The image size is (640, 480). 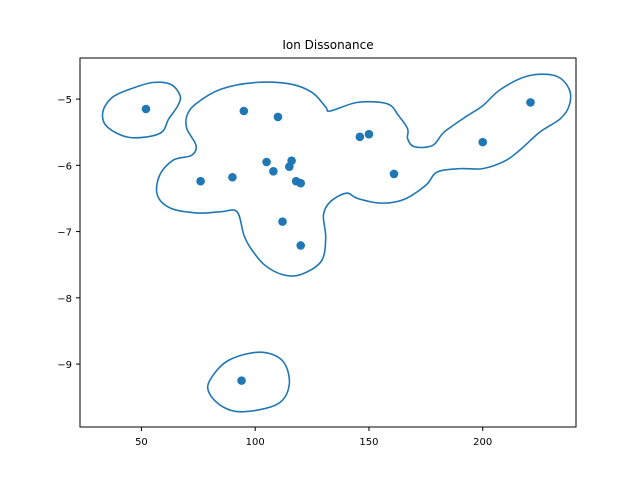 What do you see at coordinates (64, 299) in the screenshot?
I see `y-tick-label: −8` at bounding box center [64, 299].